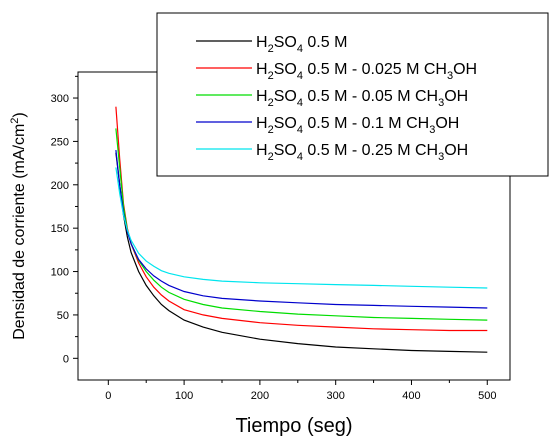  I want to click on x-tick-label: 300, so click(336, 396).